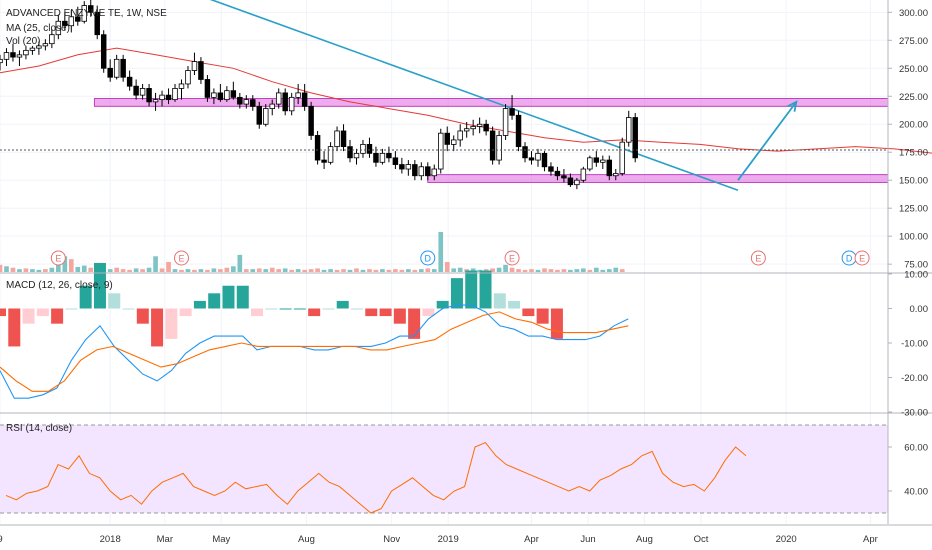 Image resolution: width=932 pixels, height=550 pixels. What do you see at coordinates (913, 13) in the screenshot?
I see `y-tick-label: 300.00` at bounding box center [913, 13].